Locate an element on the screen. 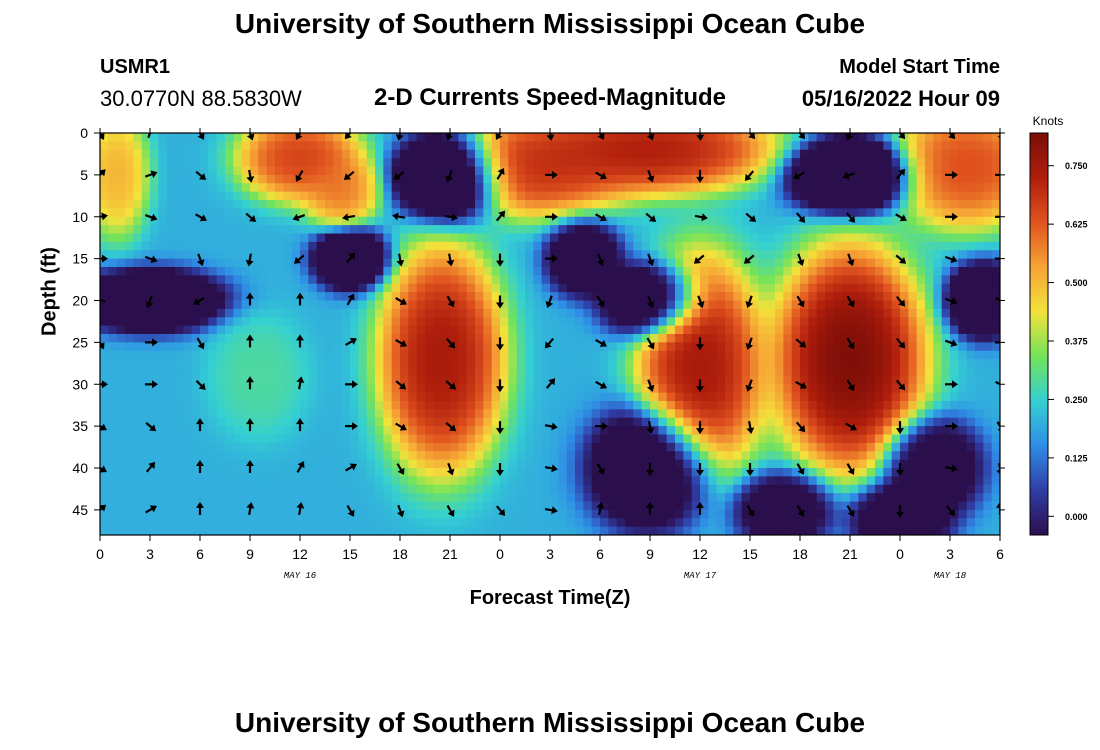  model-start-value: 05/16/2022 Hour 09 is located at coordinates (900, 98).